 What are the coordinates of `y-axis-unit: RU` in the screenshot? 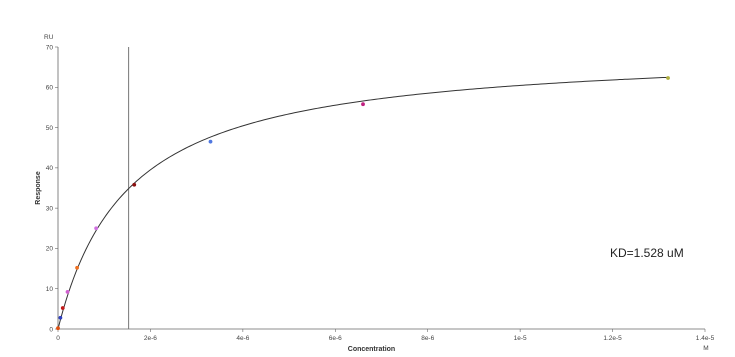 It's located at (49, 37).